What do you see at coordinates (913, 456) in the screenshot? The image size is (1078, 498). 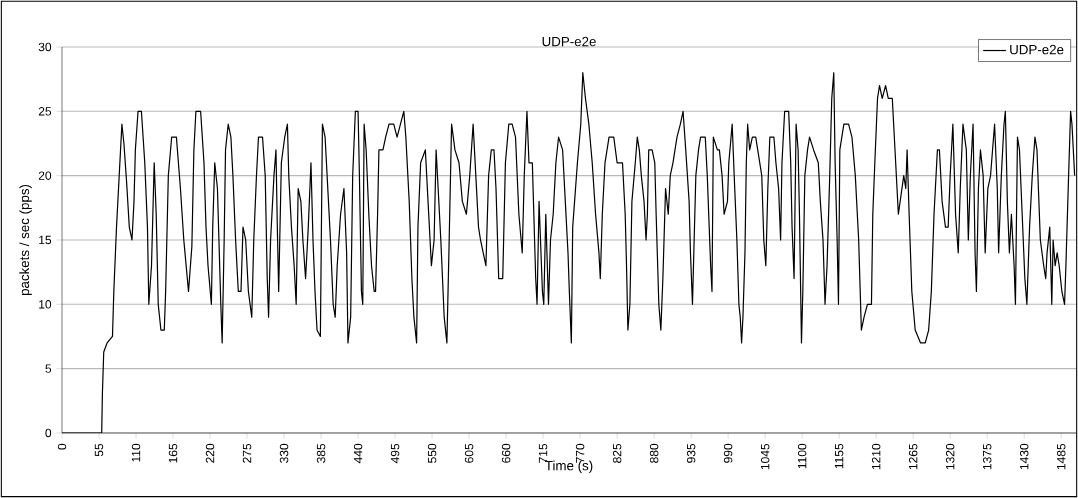 I see `x-tick-label: 1265` at bounding box center [913, 456].